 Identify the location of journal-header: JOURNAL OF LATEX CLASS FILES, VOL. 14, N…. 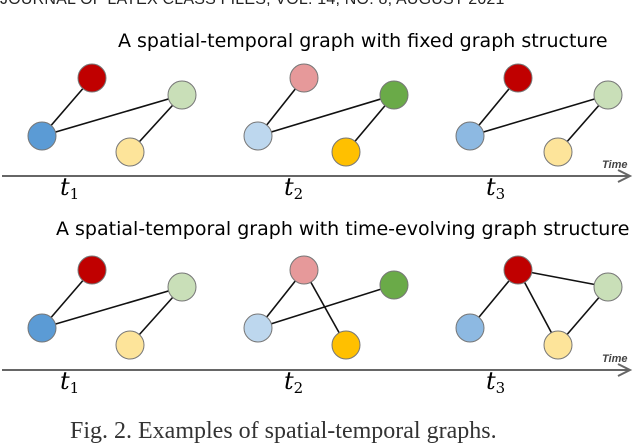
(252, 4).